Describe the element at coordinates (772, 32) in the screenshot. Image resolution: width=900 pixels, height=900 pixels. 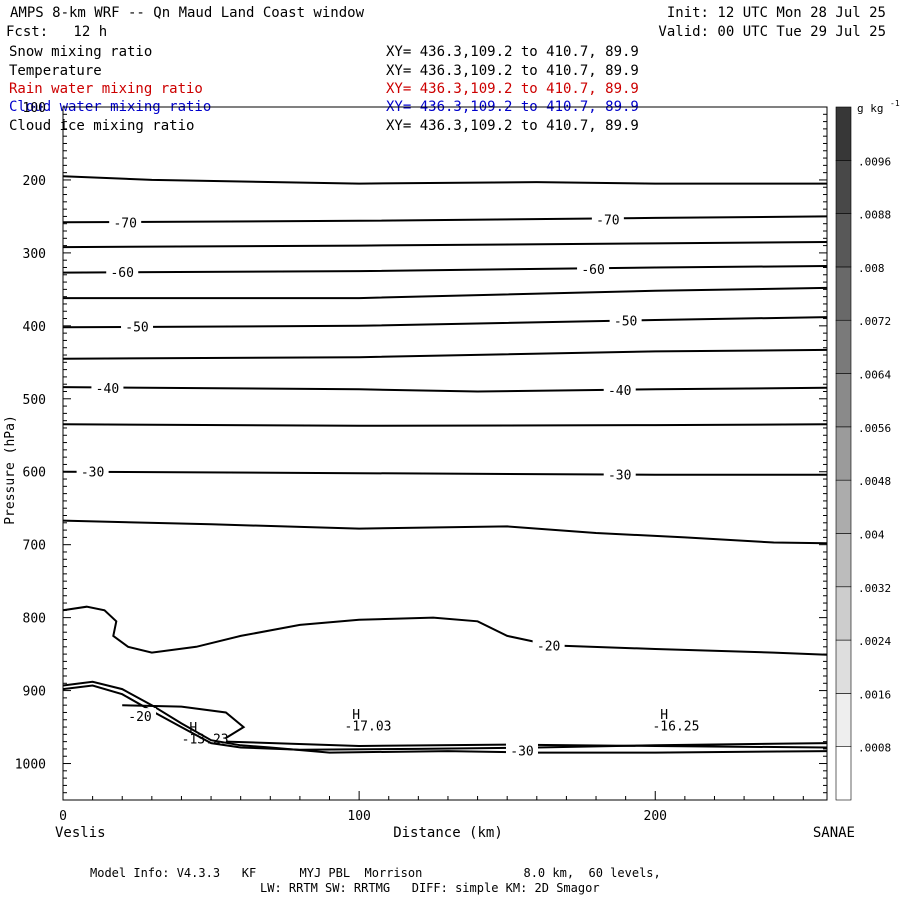
I see `valid-time: Valid: 00 UTC Tue 29 Jul 25` at that location.